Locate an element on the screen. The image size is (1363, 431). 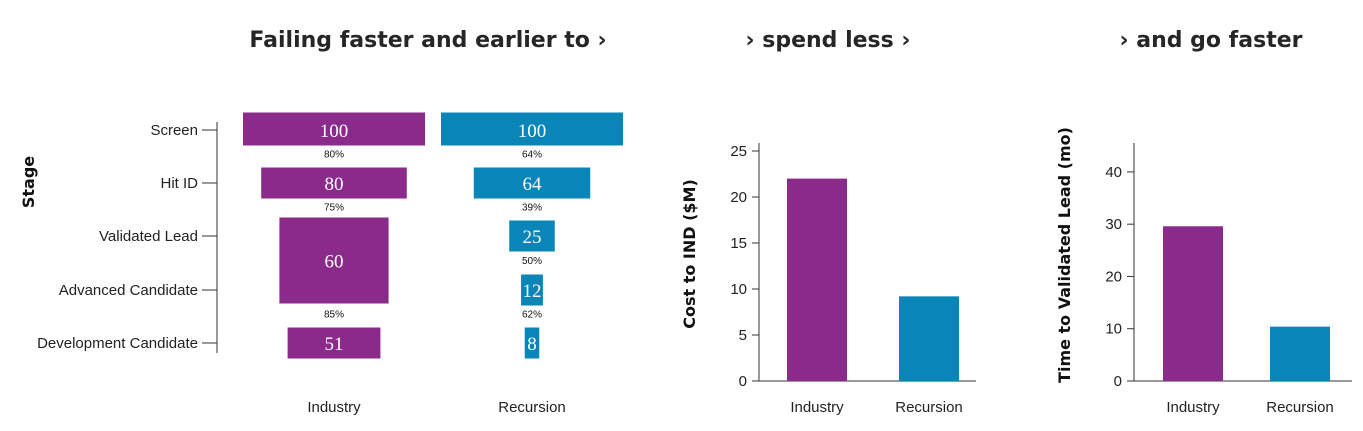
cost-y-tick-label: 0 is located at coordinates (743, 381).